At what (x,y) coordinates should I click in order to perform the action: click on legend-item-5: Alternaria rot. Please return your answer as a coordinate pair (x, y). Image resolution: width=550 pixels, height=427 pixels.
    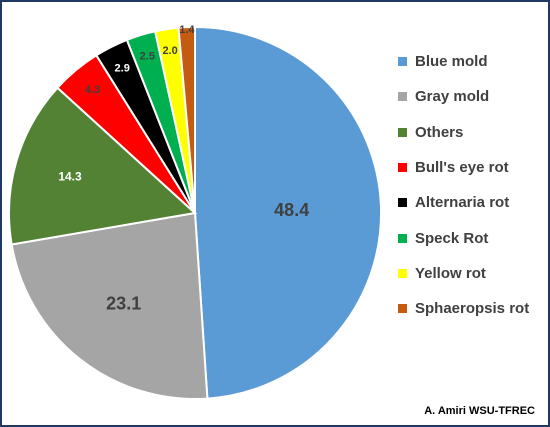
    Looking at the image, I should click on (463, 202).